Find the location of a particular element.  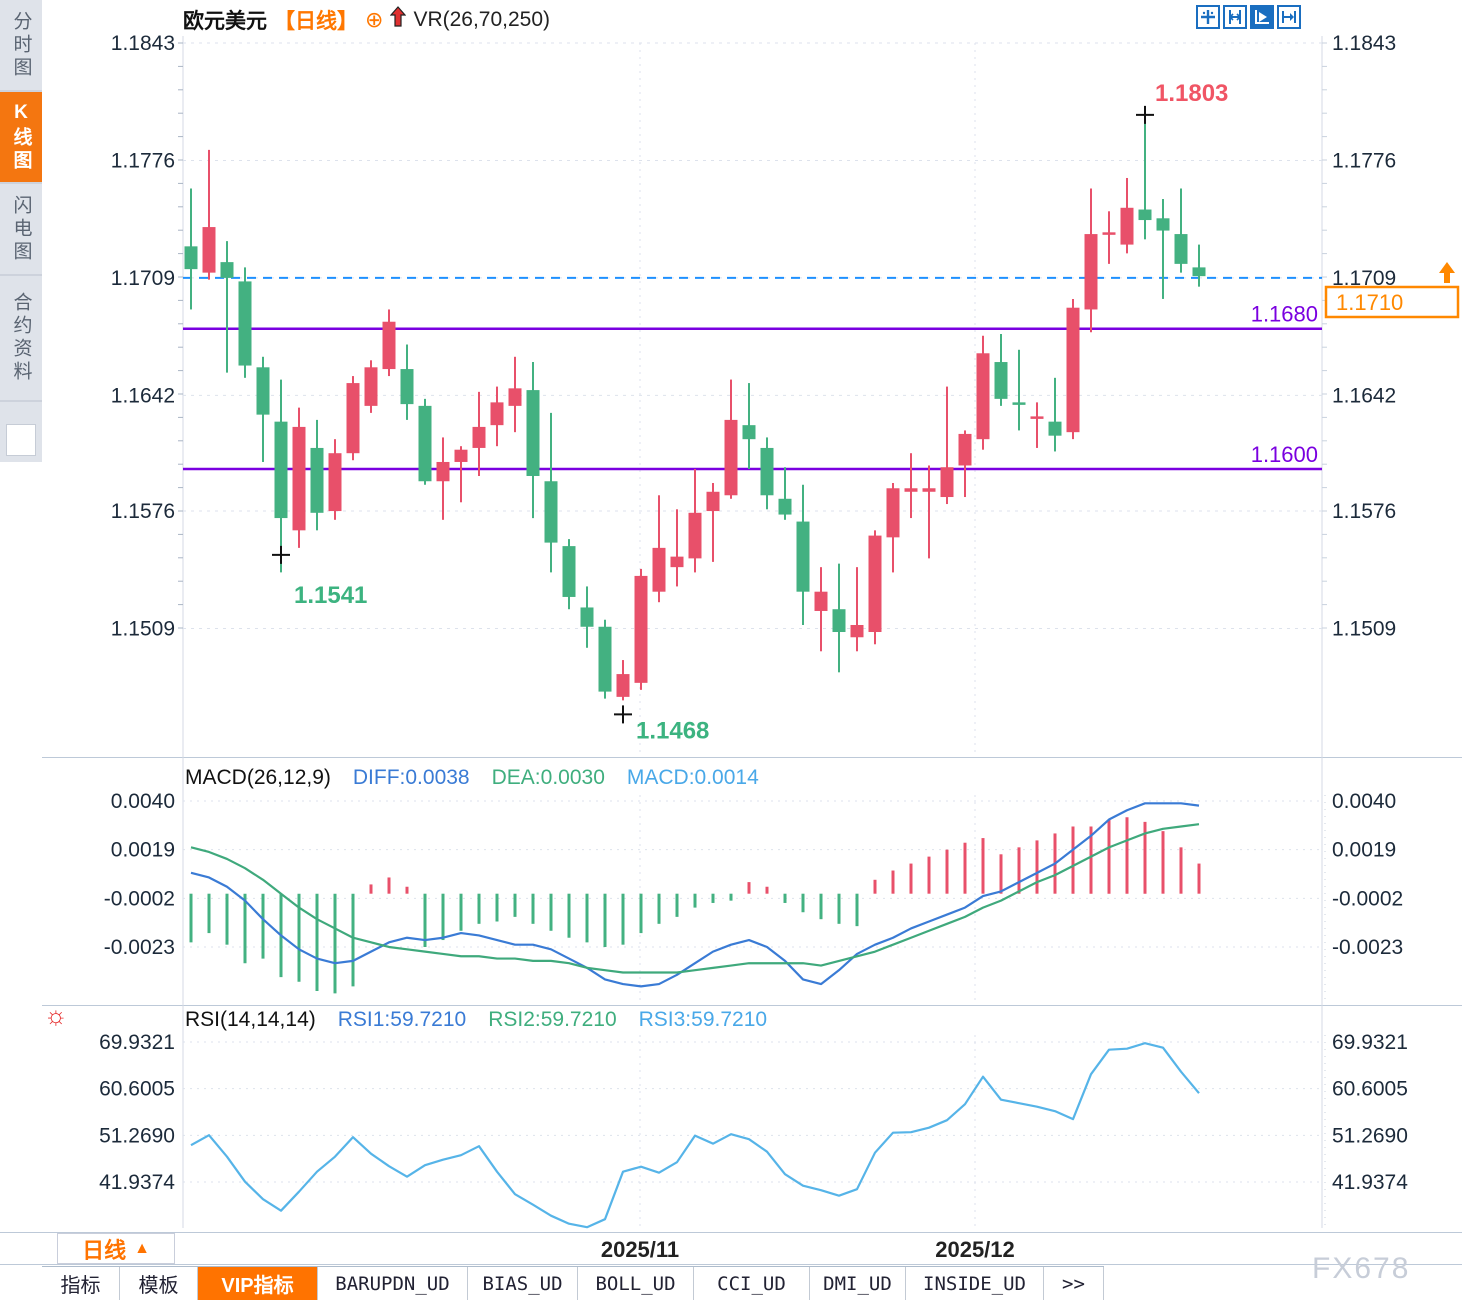

tab-: >> is located at coordinates (1074, 1283).